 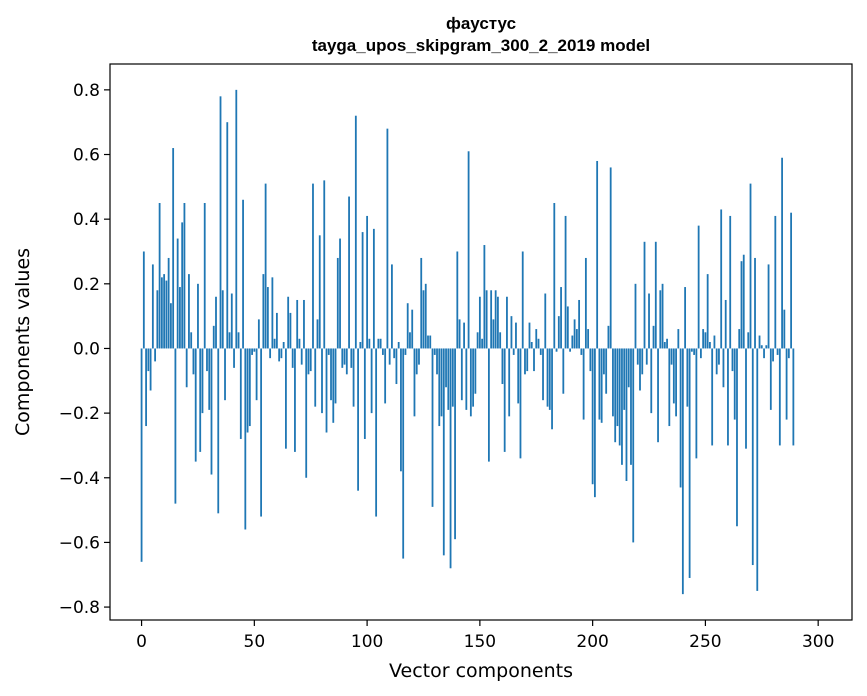 What do you see at coordinates (79, 608) in the screenshot?
I see `y-tick-label: −0.8` at bounding box center [79, 608].